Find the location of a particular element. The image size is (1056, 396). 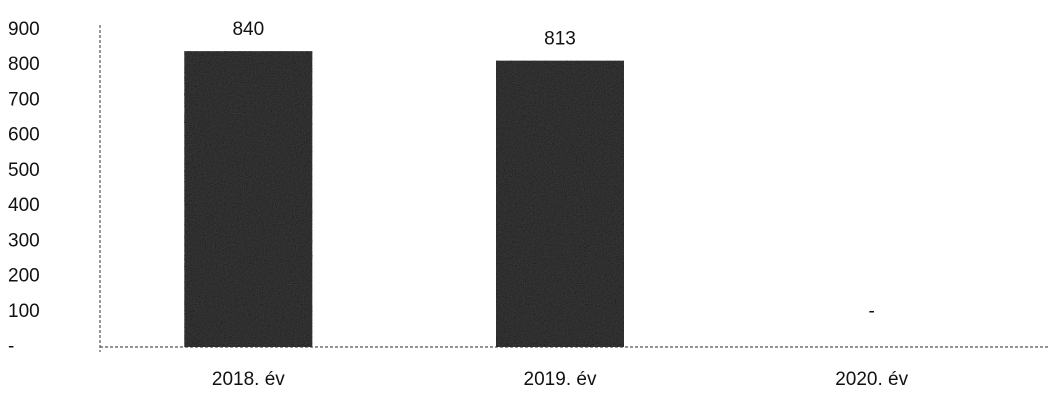

data-label: 840 is located at coordinates (248, 29).